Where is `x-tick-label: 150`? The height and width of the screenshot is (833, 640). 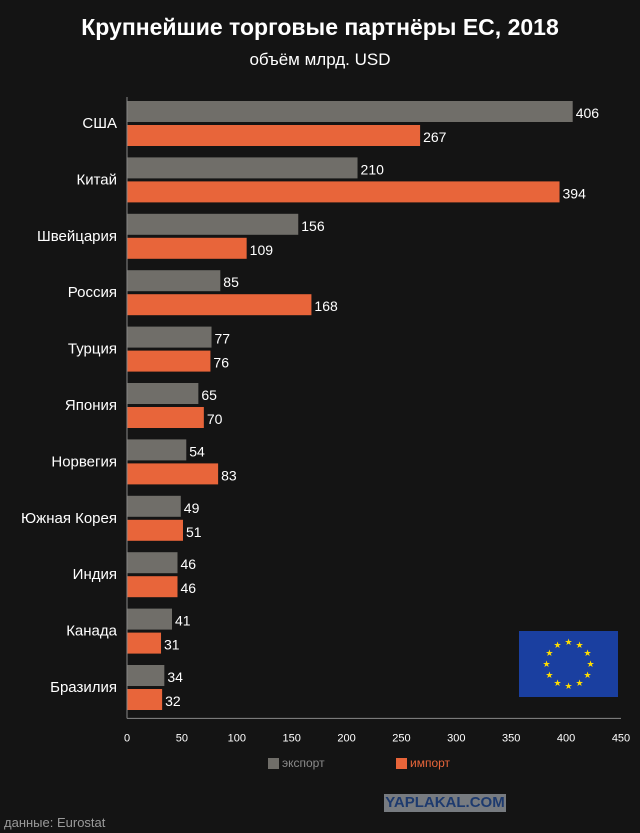
x-tick-label: 150 is located at coordinates (291, 738).